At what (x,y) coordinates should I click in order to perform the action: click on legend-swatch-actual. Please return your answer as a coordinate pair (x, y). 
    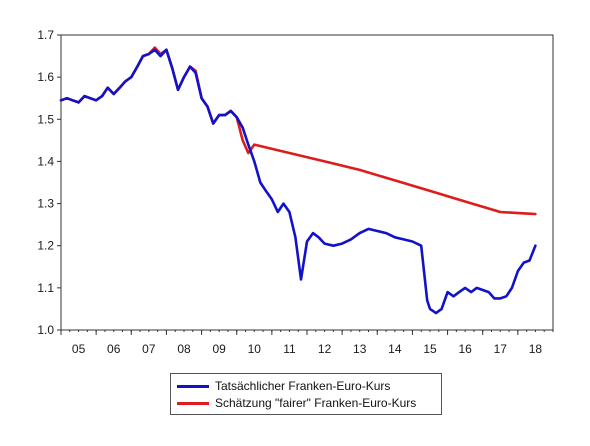
    Looking at the image, I should click on (193, 386).